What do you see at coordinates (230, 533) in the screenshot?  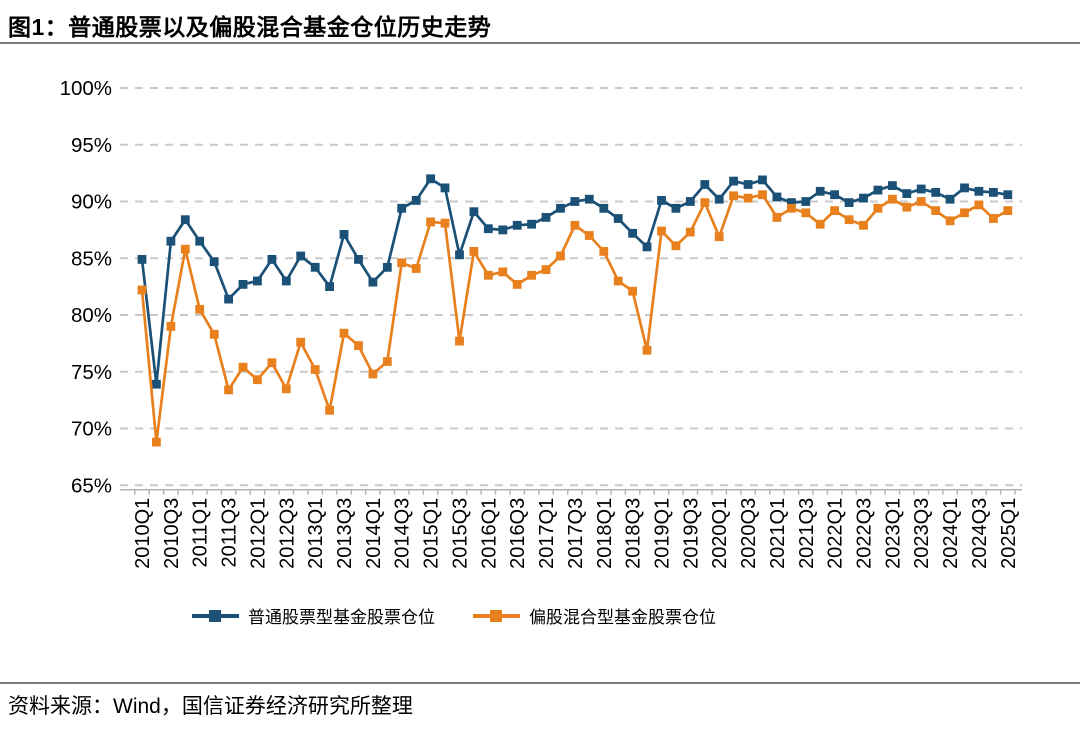 I see `svg-text: 2011Q3` at bounding box center [230, 533].